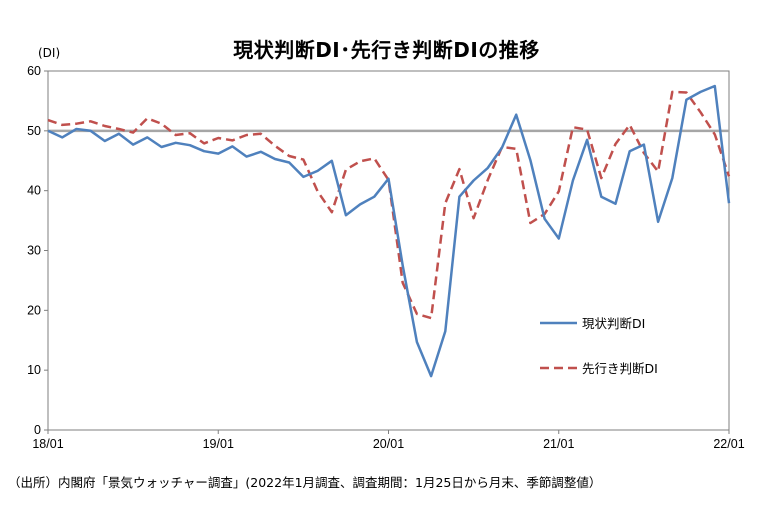  I want to click on y-axis-unit-label: (DI), so click(49, 53).